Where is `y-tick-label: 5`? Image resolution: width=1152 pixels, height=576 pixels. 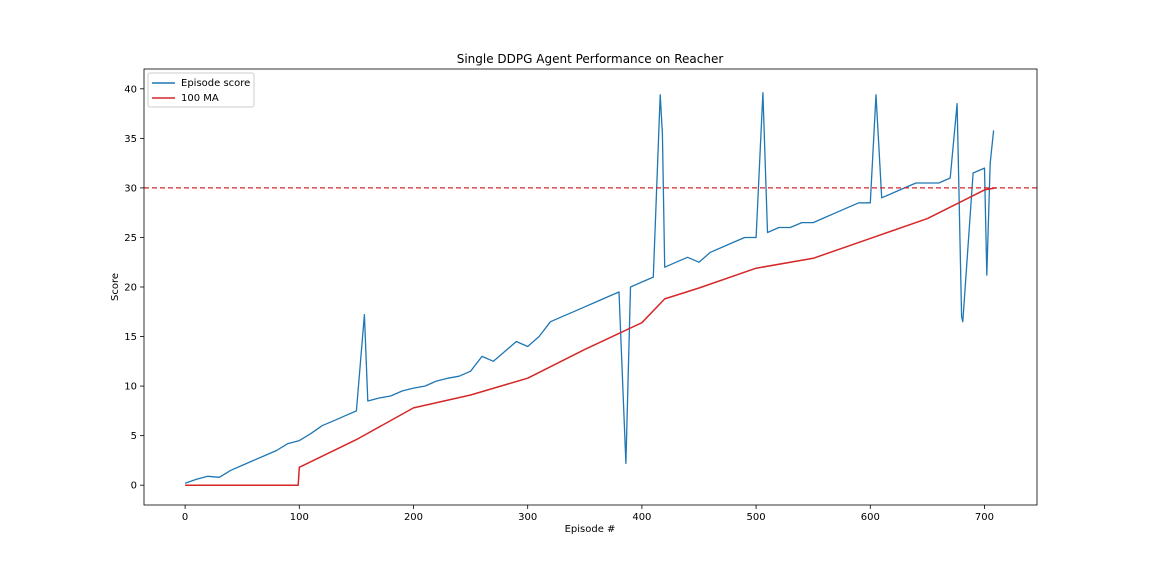 y-tick-label: 5 is located at coordinates (134, 436).